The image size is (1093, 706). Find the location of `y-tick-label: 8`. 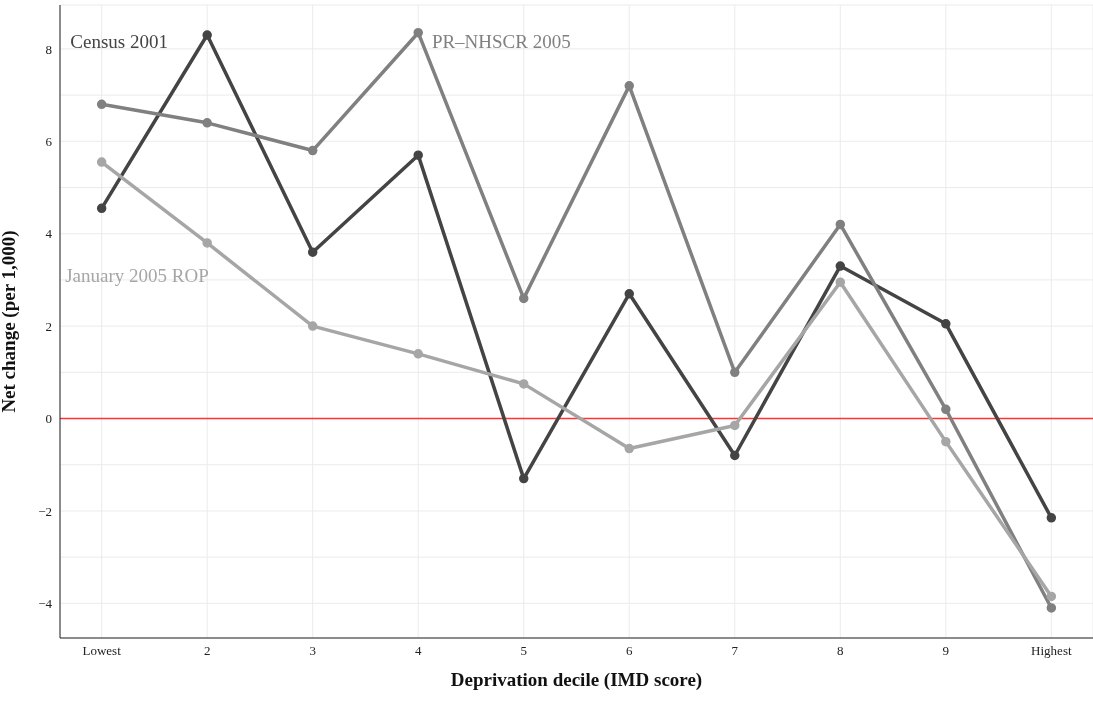

y-tick-label: 8 is located at coordinates (48, 49).